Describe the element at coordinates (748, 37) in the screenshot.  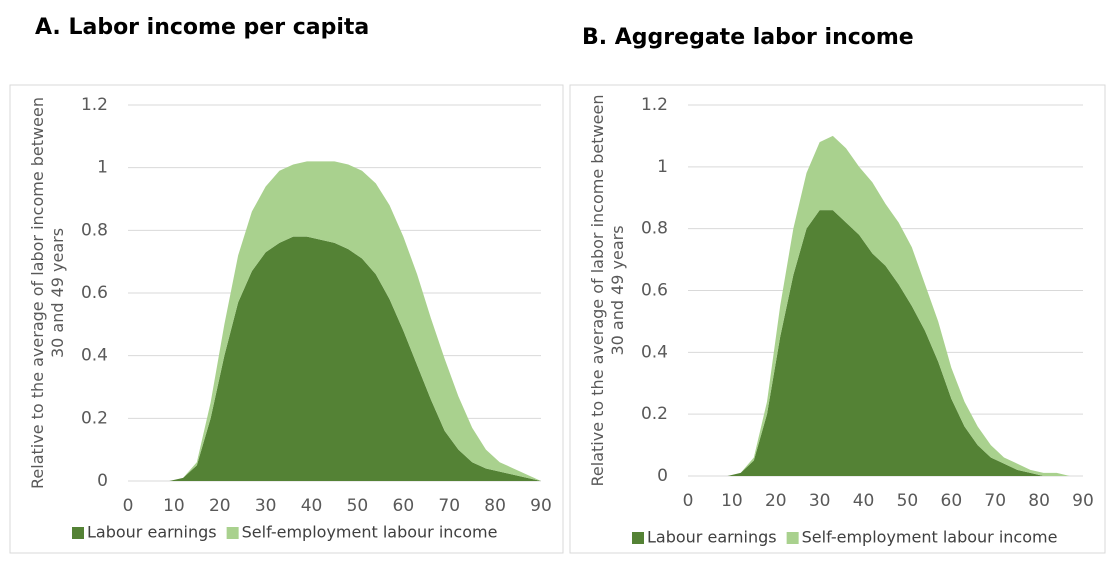
I see `chart-title: B. Aggregate labor income` at that location.